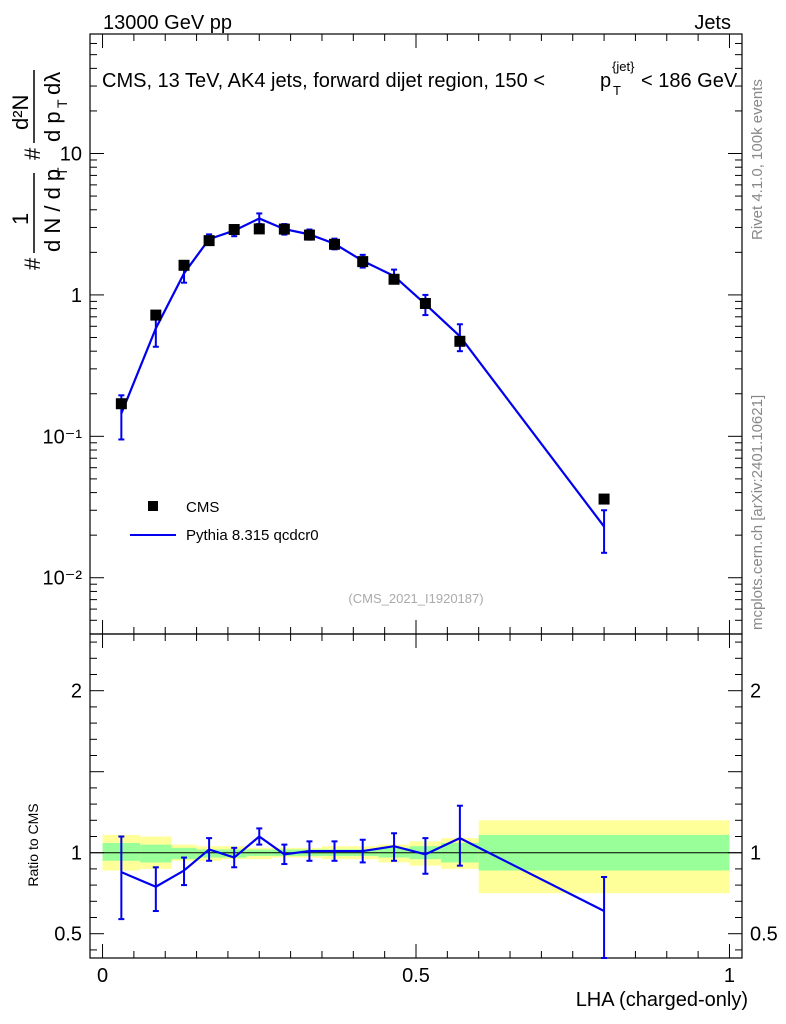 The width and height of the screenshot is (786, 1024). Describe the element at coordinates (52, 126) in the screenshot. I see `ylabel-dpt: d p` at that location.